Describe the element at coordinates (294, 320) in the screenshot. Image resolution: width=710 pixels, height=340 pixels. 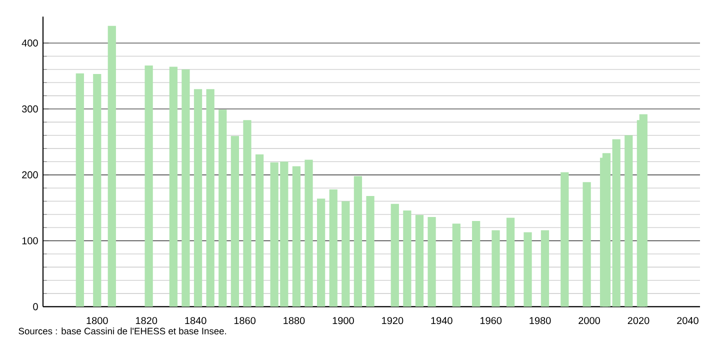
I see `x-tick-label: 1880` at that location.